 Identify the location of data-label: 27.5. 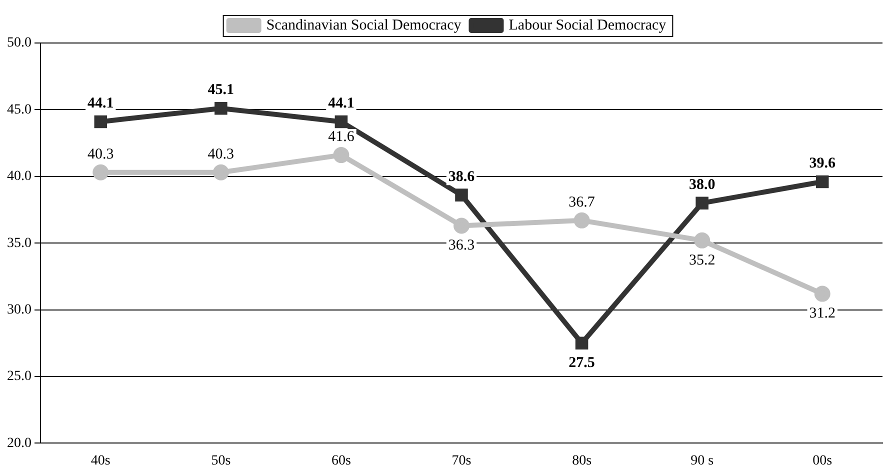
(581, 363).